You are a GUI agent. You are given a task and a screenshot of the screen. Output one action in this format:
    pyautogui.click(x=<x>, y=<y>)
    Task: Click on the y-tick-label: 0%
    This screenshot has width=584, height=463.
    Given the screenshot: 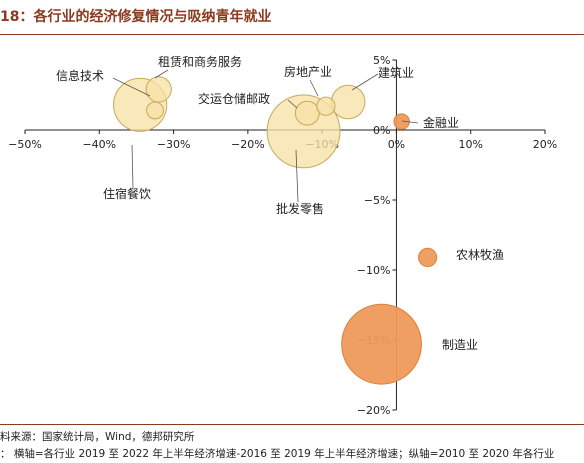 What is the action you would take?
    pyautogui.click(x=381, y=130)
    